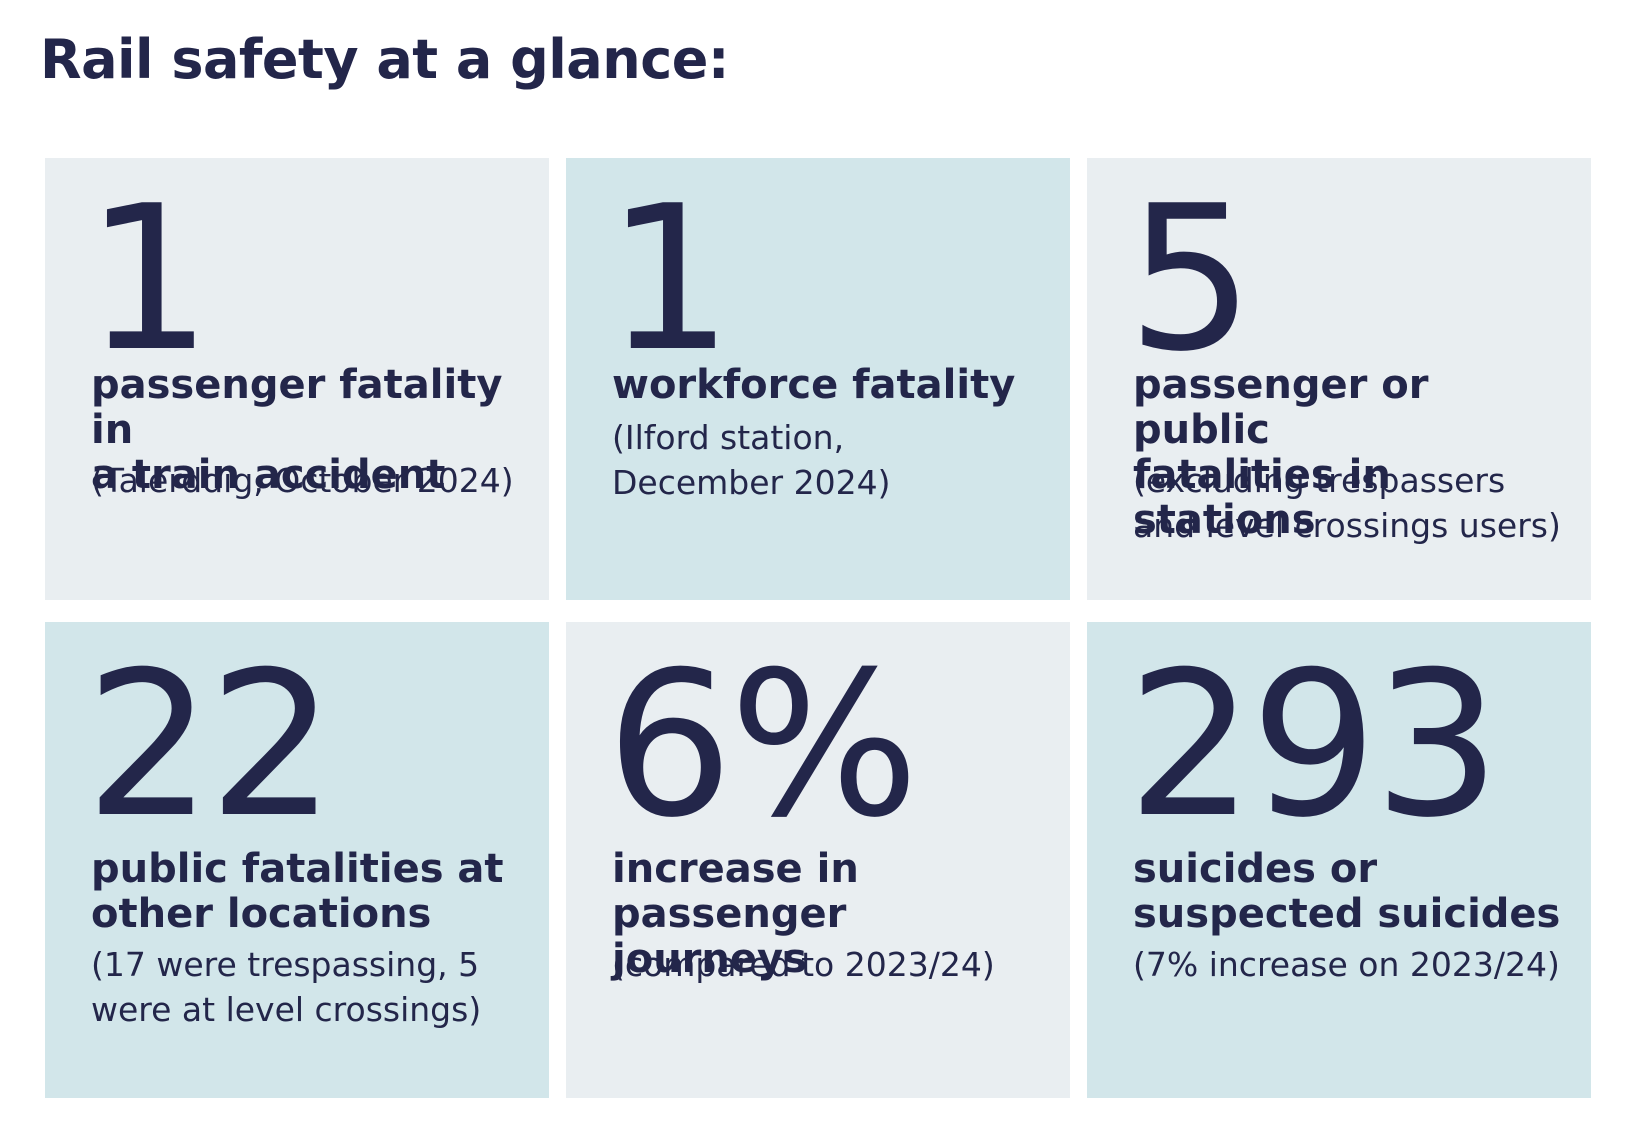  Describe the element at coordinates (1346, 964) in the screenshot. I see `stat-note: (7% increase on 2023/24)` at that location.